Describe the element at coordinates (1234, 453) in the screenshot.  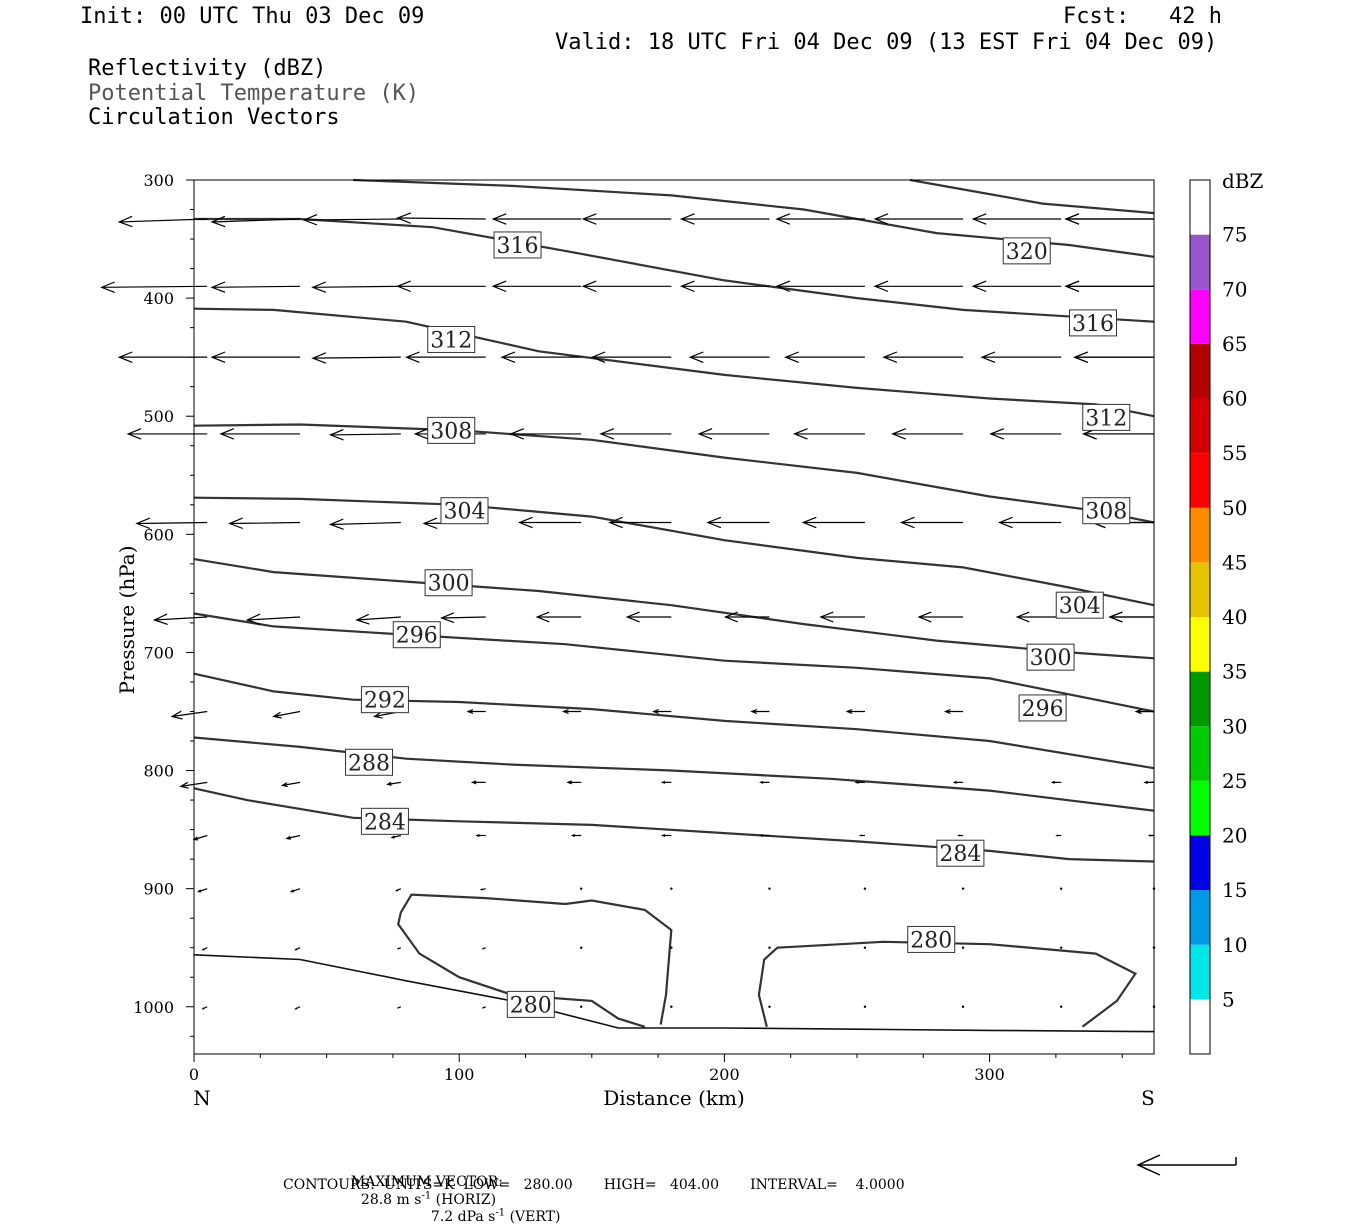
I see `colorbar-level-label: 55` at that location.